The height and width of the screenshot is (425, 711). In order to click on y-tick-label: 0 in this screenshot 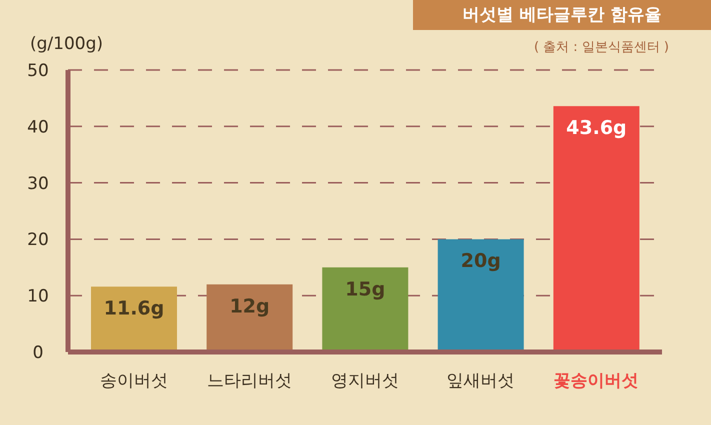, I will do `click(38, 353)`.